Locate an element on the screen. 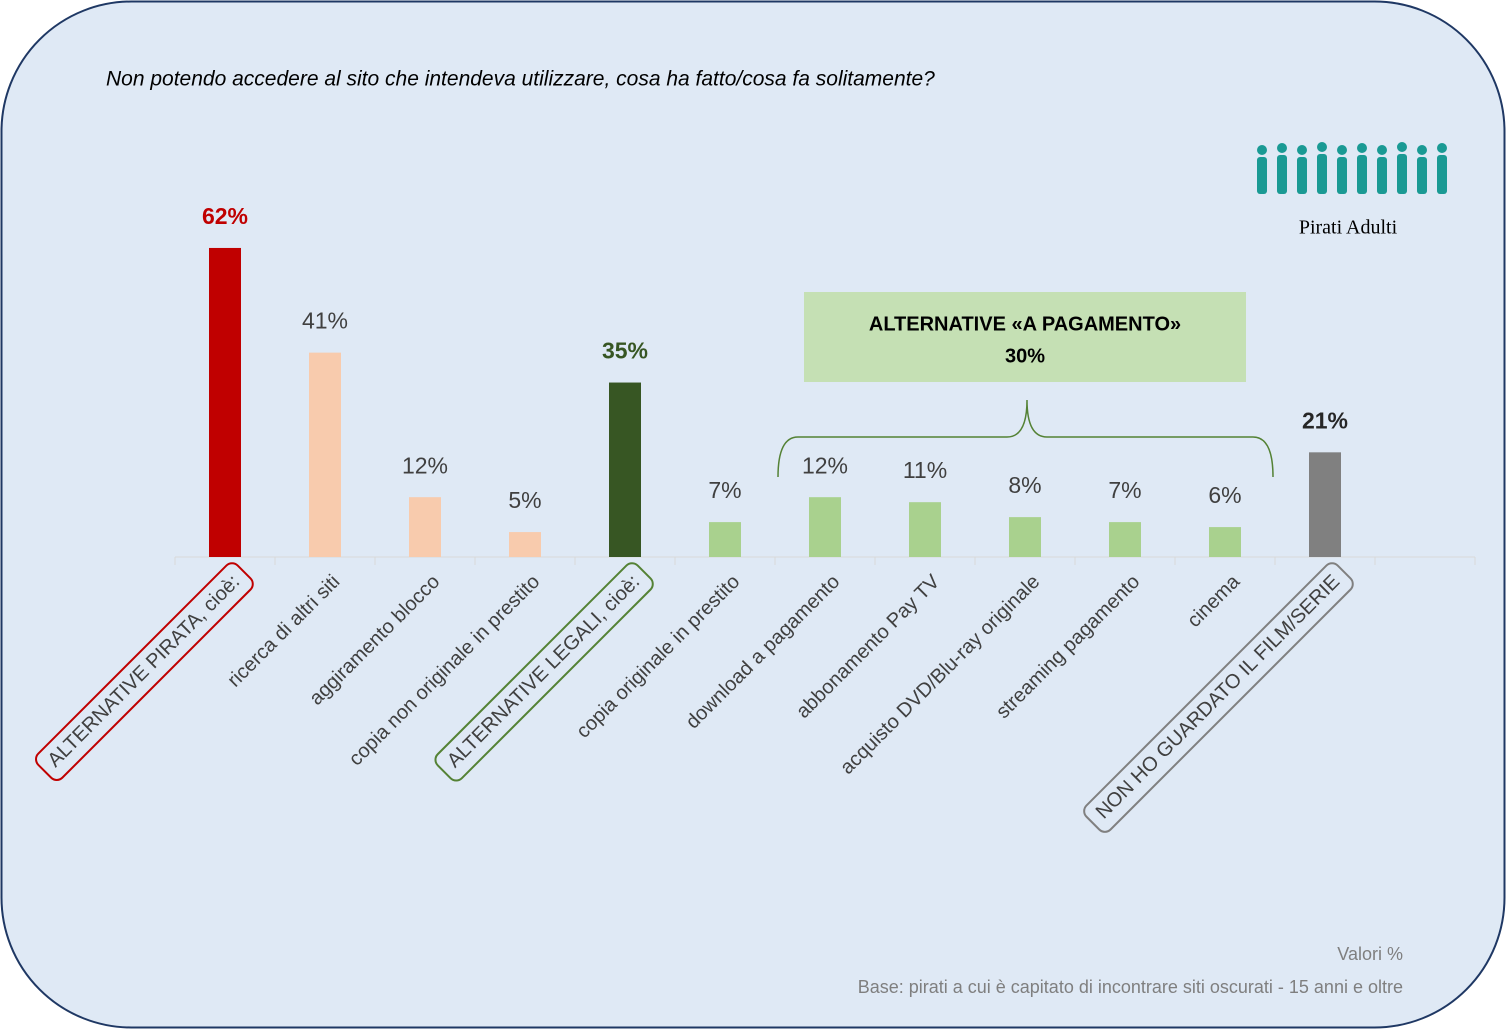  value-label: 11% is located at coordinates (925, 470).